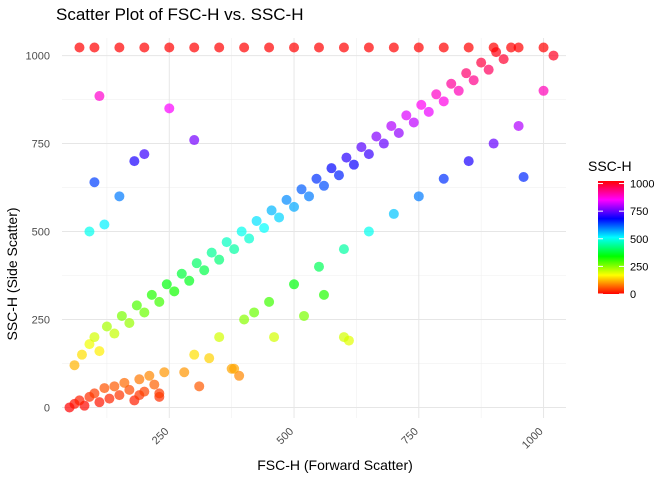  Describe the element at coordinates (626, 240) in the screenshot. I see `legend-ticks: 0 250 500 750 1000` at that location.